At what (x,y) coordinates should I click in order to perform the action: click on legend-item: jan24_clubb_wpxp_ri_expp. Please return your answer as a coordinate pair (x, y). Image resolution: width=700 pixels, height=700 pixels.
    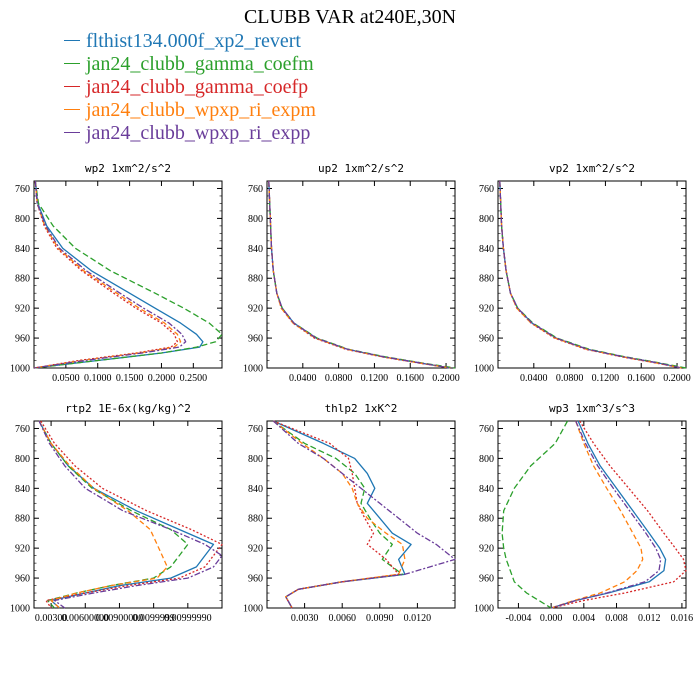
    Looking at the image, I should click on (190, 133).